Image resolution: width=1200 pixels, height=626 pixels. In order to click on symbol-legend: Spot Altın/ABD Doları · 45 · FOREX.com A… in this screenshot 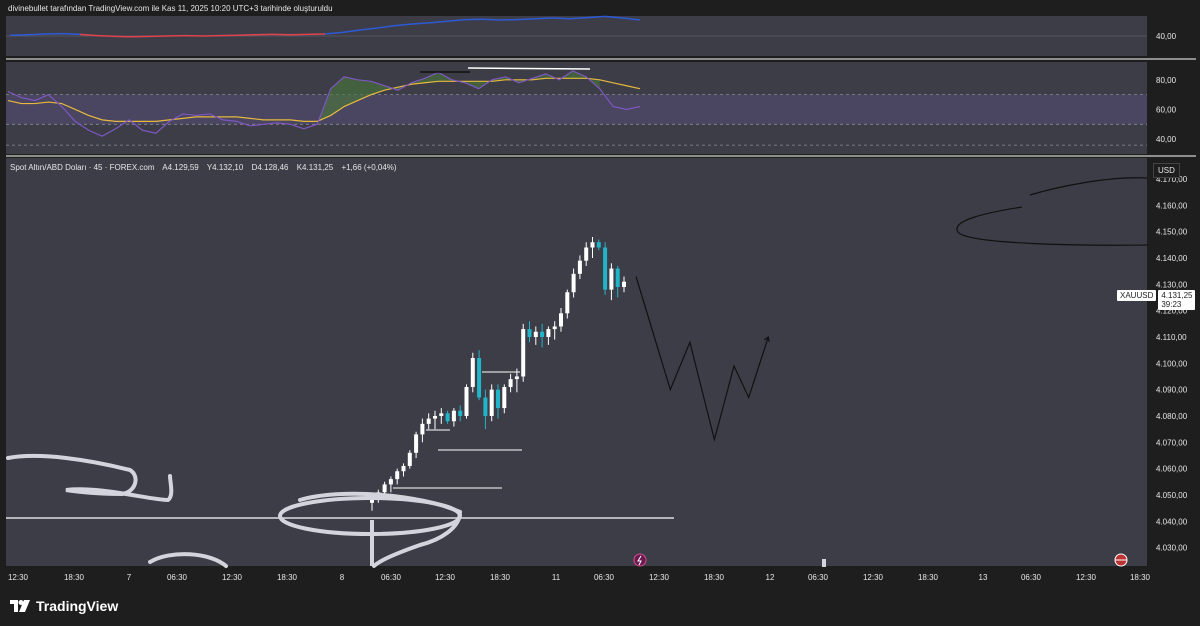, I will do `click(206, 167)`.